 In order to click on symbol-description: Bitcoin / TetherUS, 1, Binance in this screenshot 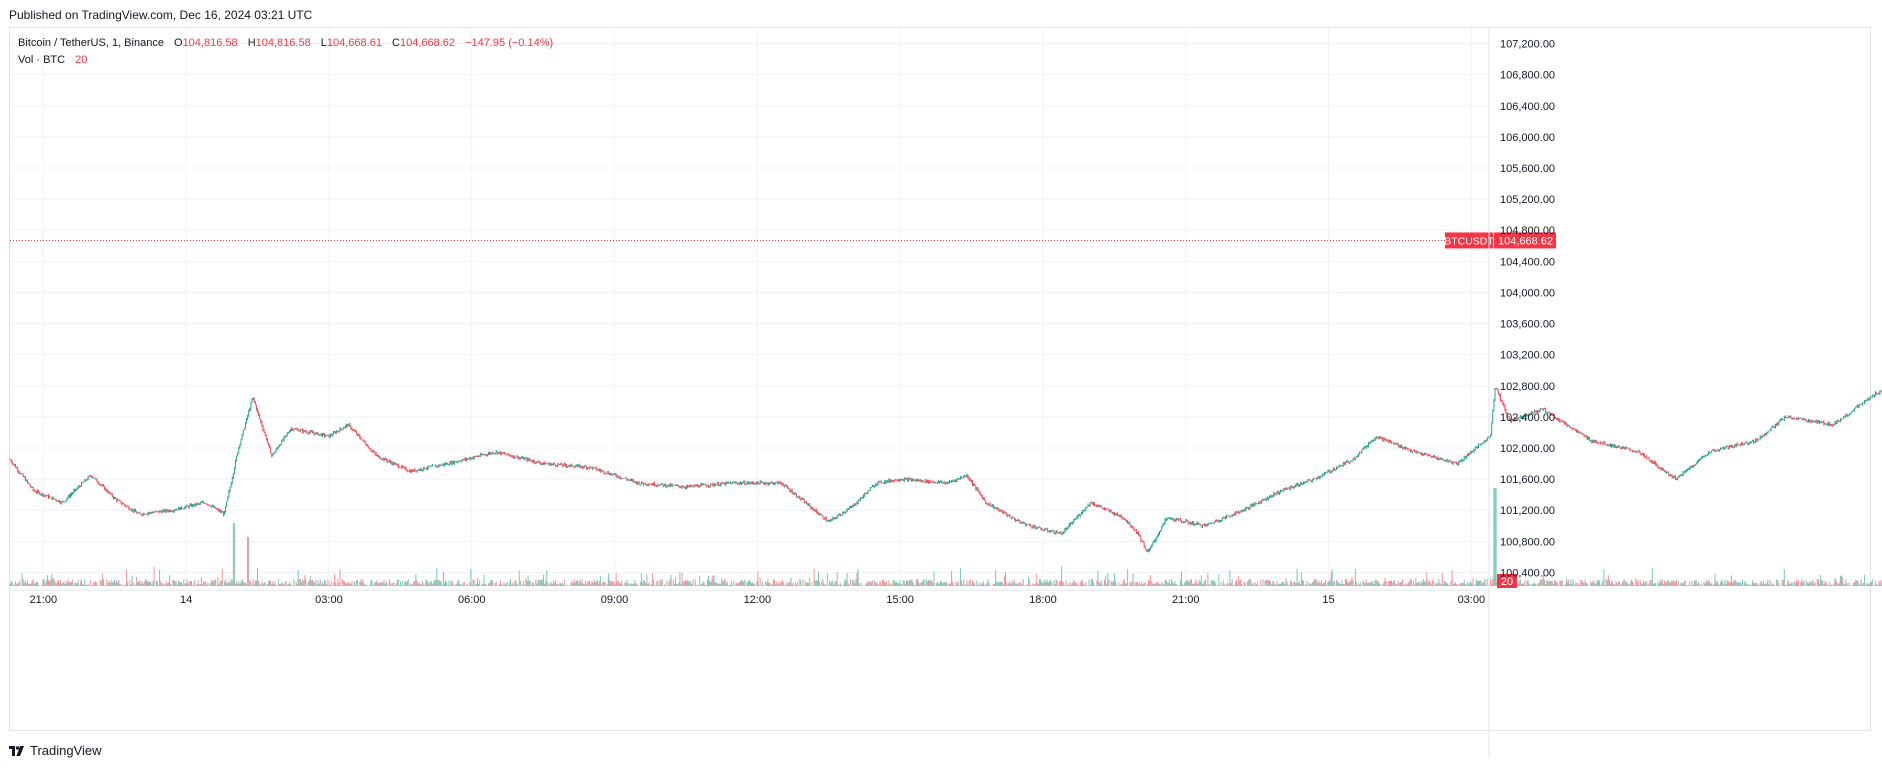, I will do `click(91, 43)`.